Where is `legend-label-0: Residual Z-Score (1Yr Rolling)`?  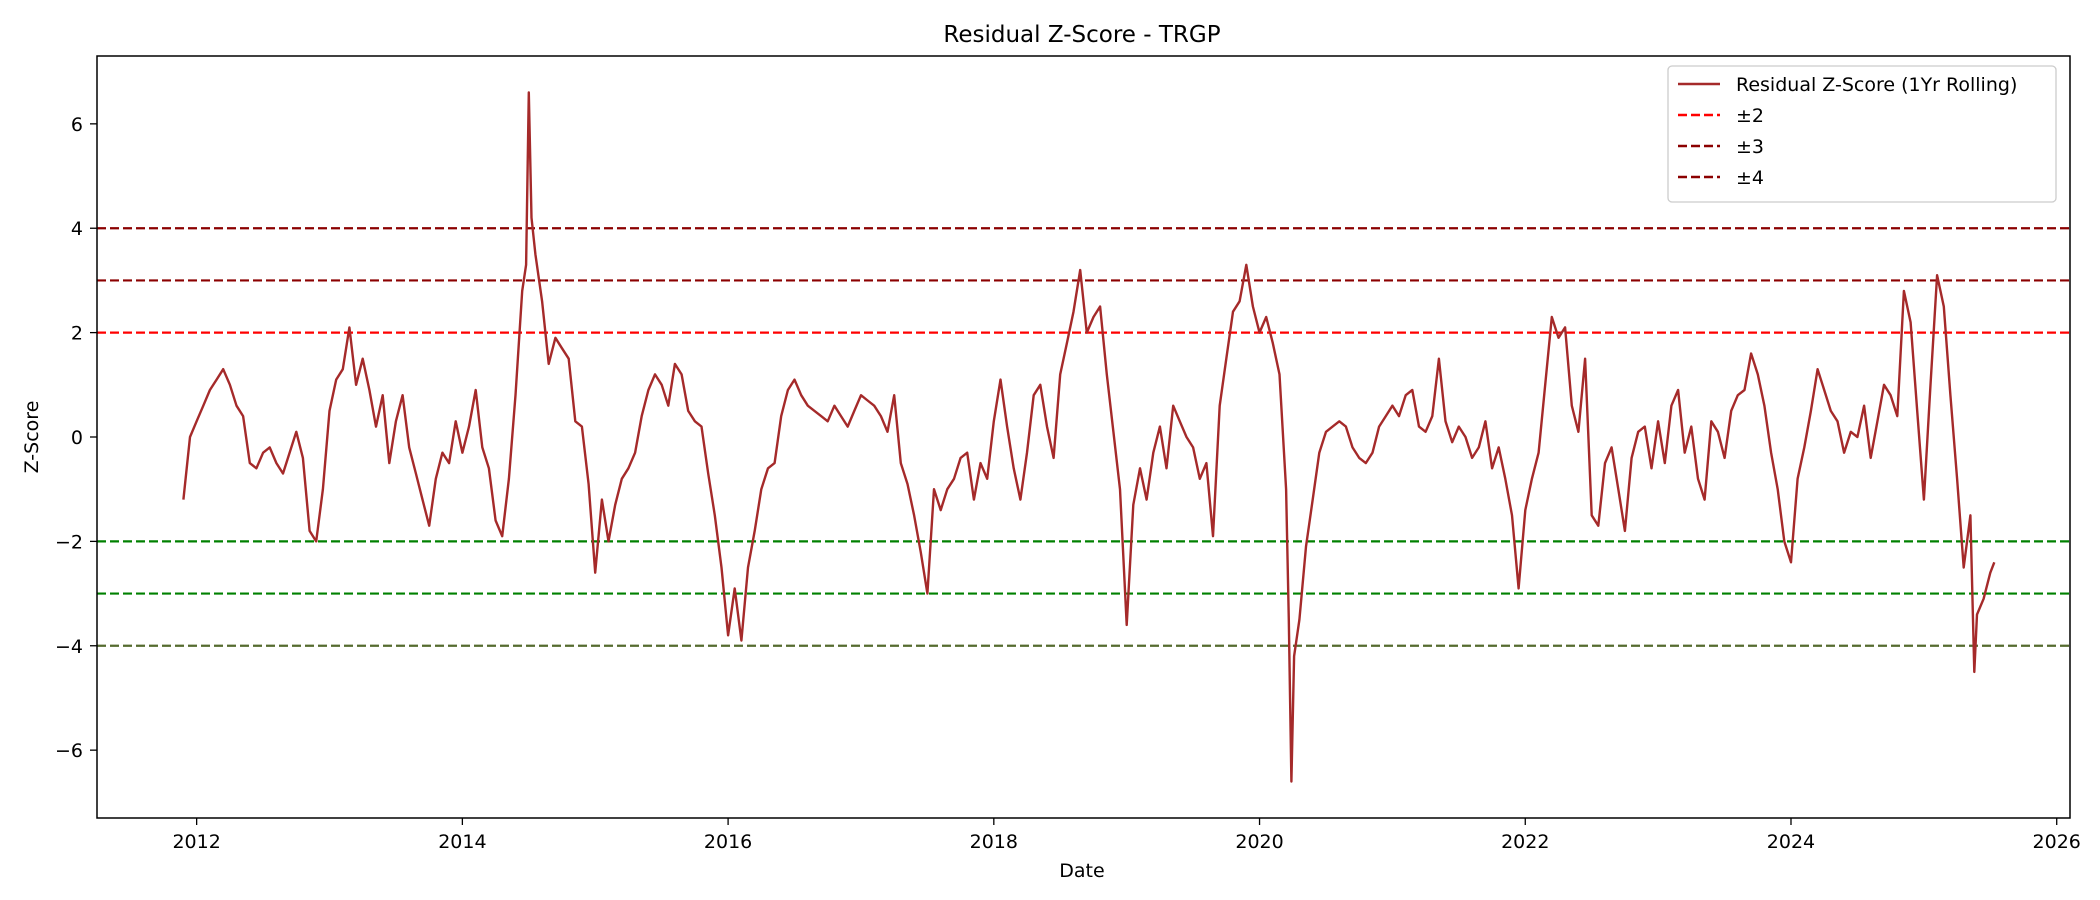
legend-label-0: Residual Z-Score (1Yr Rolling) is located at coordinates (1876, 85).